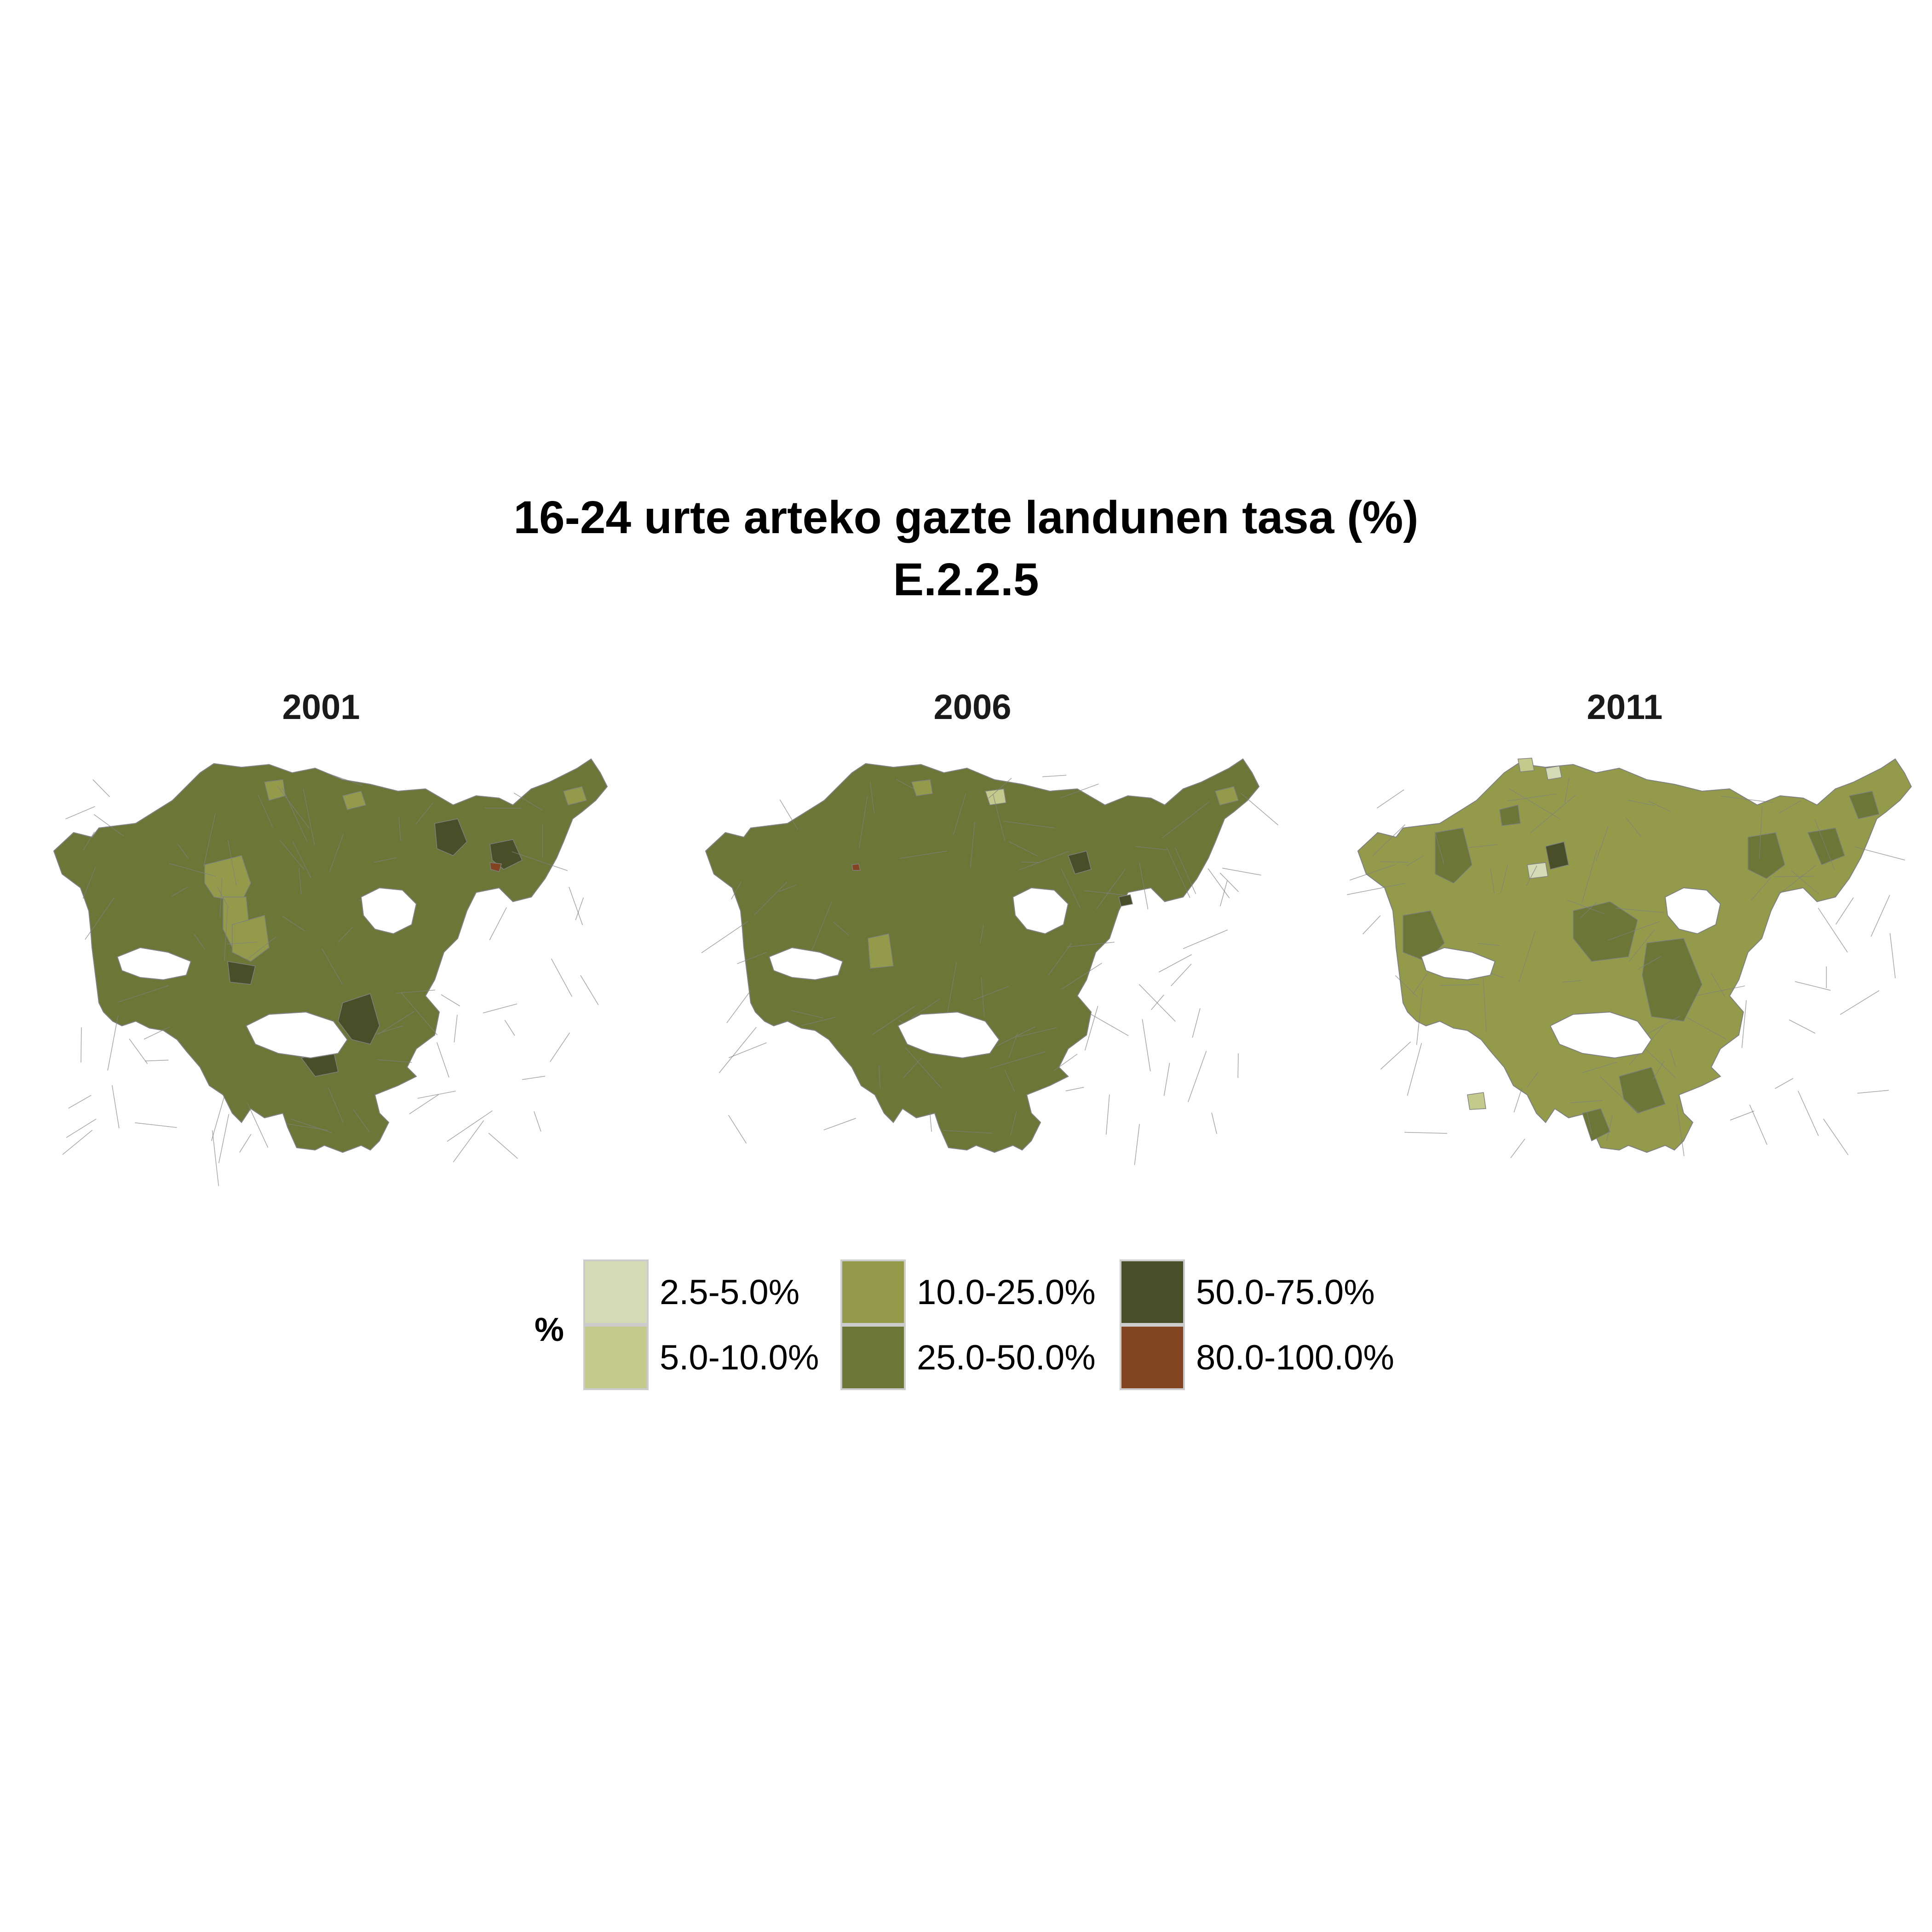 This screenshot has height=1932, width=1932. Describe the element at coordinates (1285, 1292) in the screenshot. I see `legend-label: 50.0-75.0%` at that location.